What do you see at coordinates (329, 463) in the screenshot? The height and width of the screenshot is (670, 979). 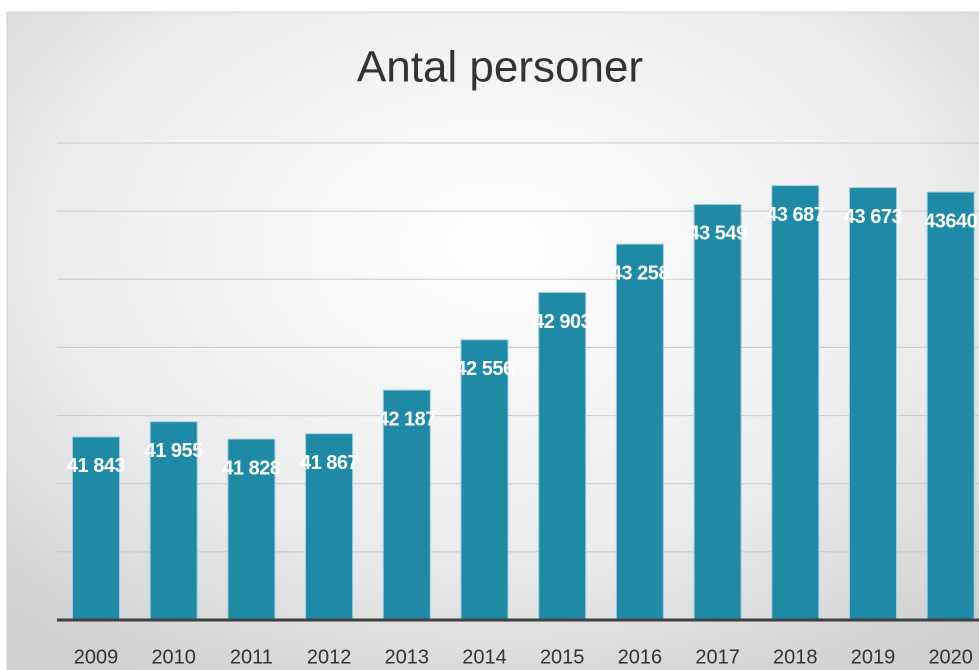 I see `data-label: 41 867` at bounding box center [329, 463].